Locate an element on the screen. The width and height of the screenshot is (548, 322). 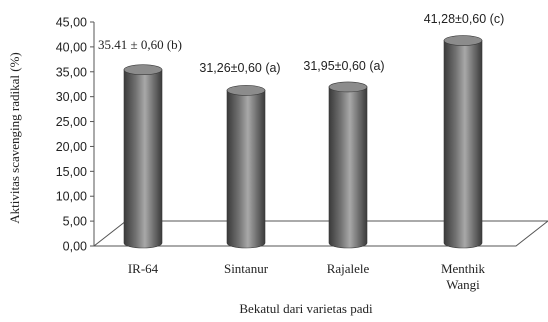
y-tick-label: 25,00 is located at coordinates (71, 122).